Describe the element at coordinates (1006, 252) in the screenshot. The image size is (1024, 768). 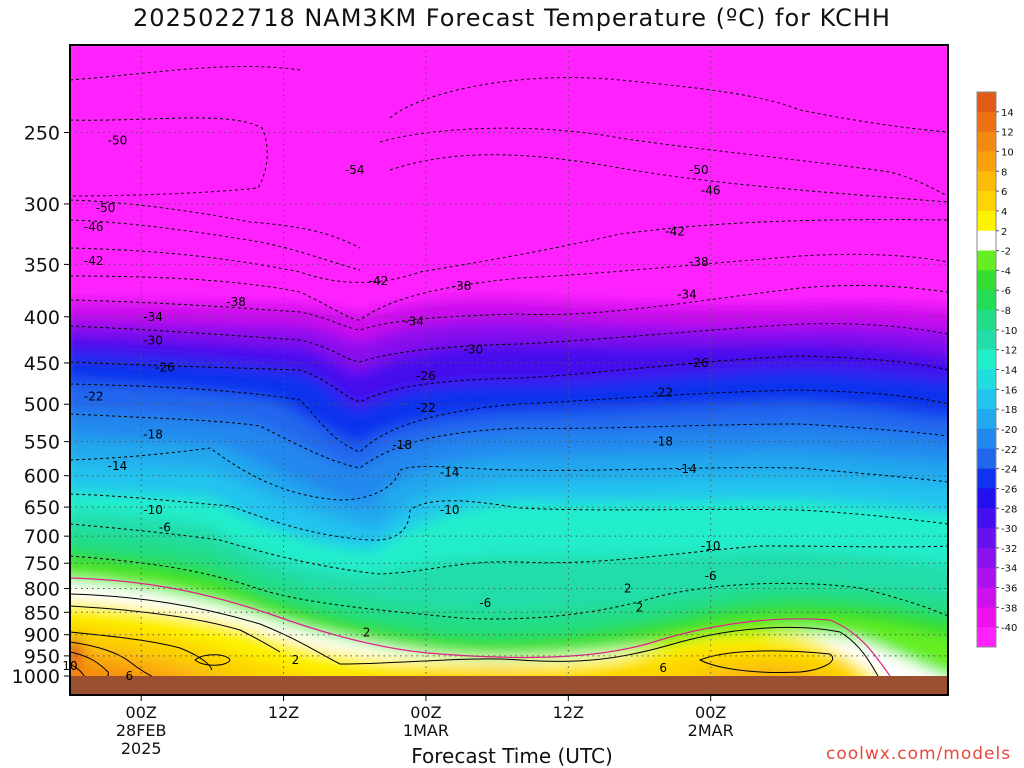
I see `colorbar-label: -2` at that location.